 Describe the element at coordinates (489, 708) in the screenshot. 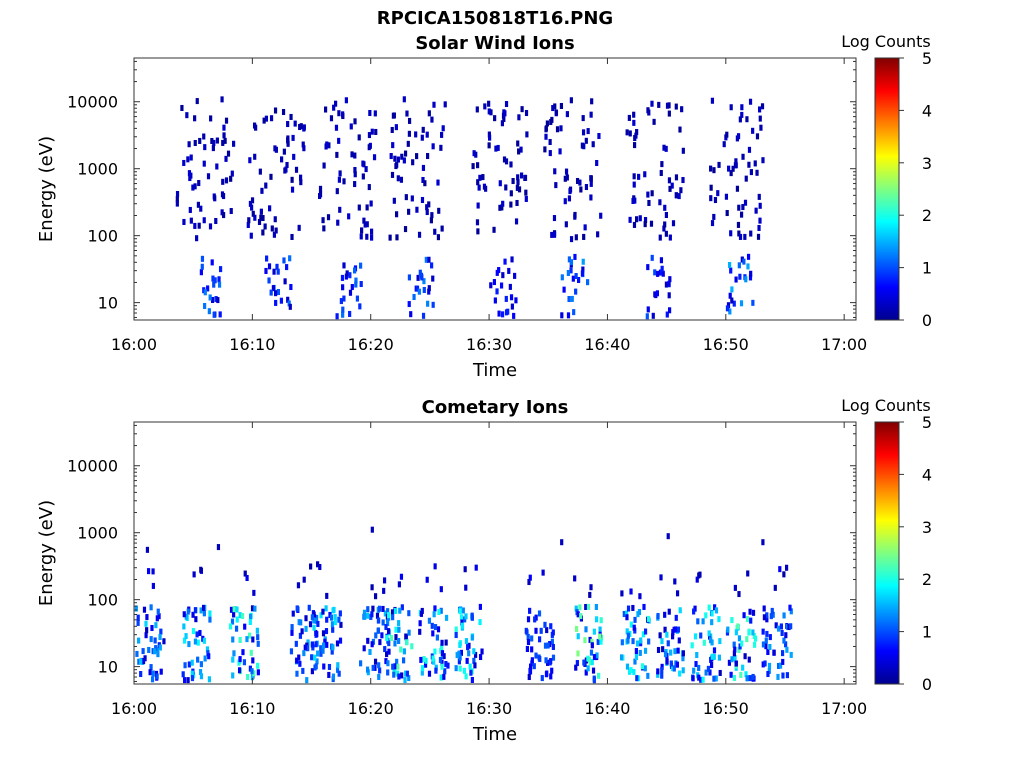

I see `x-tick-label: 16:30` at that location.